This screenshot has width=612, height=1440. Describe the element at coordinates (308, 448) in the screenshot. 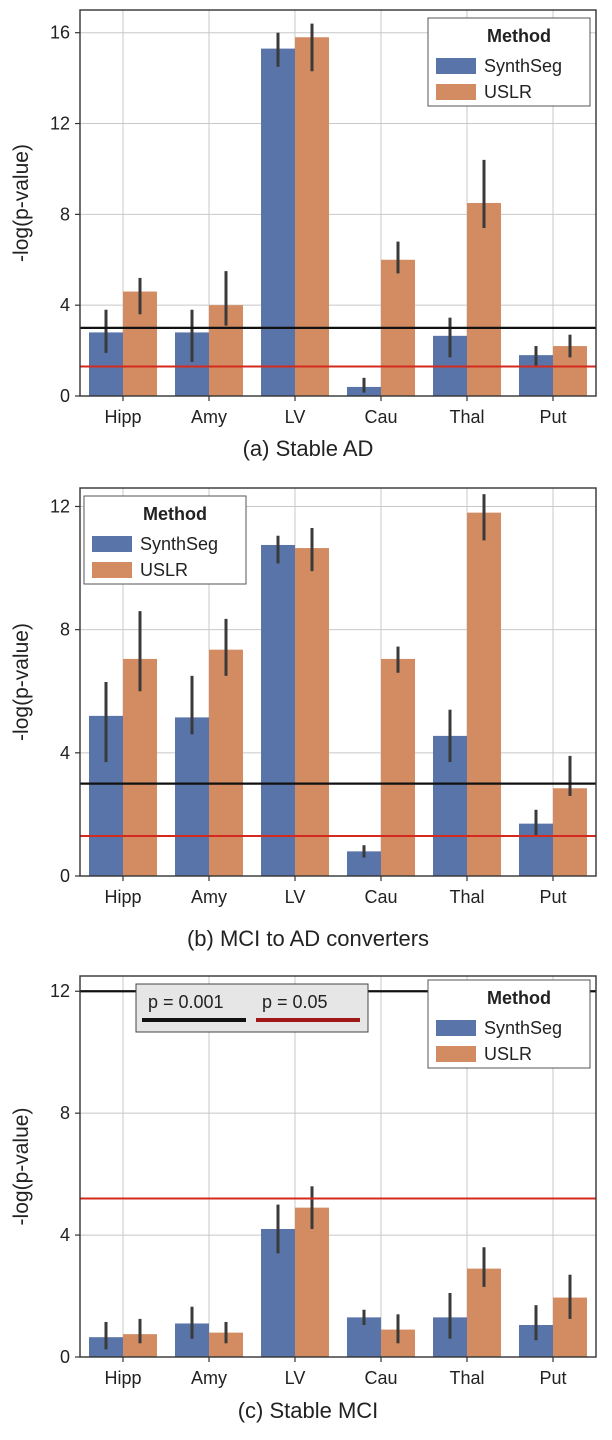

I see `panel-caption: (a) Stable AD` at that location.